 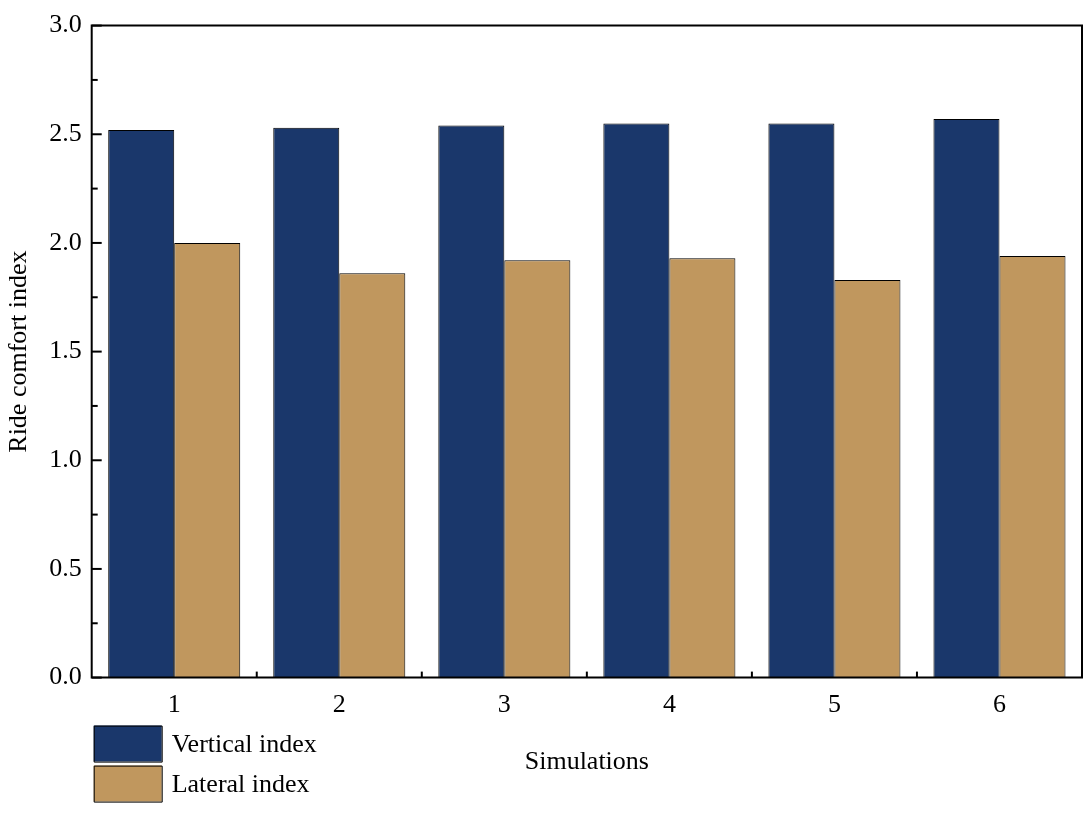 I want to click on x-tick-label: 6, so click(x=999, y=704).